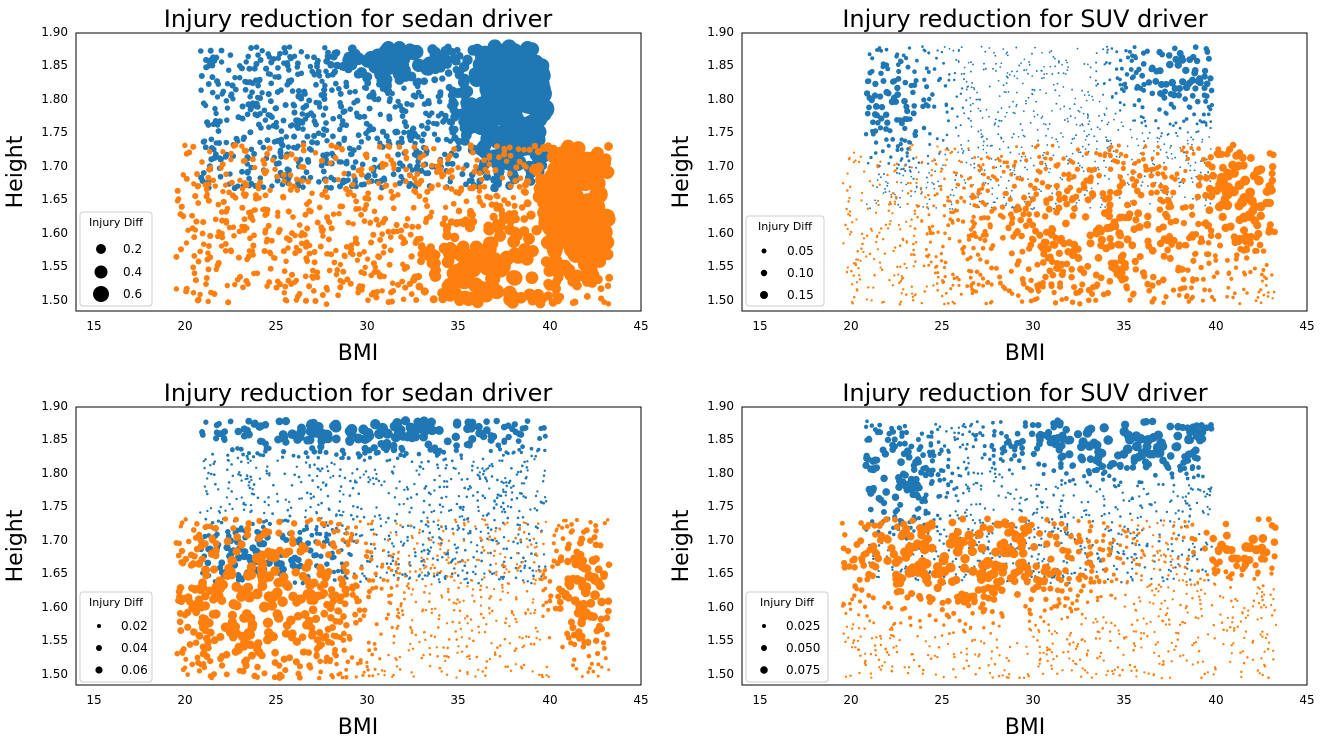 The height and width of the screenshot is (741, 1325). I want to click on x-tick-label: 20, so click(850, 326).